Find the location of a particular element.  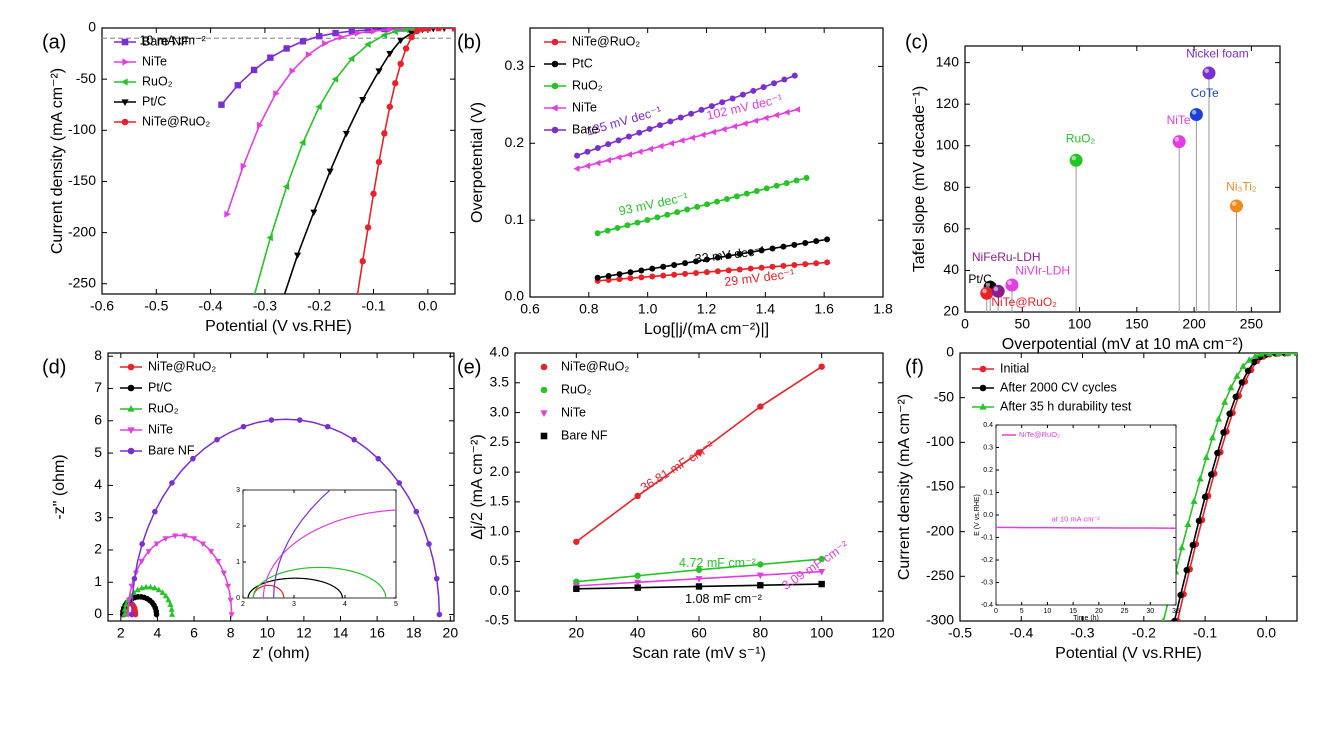

stability-curve is located at coordinates (1086, 528).